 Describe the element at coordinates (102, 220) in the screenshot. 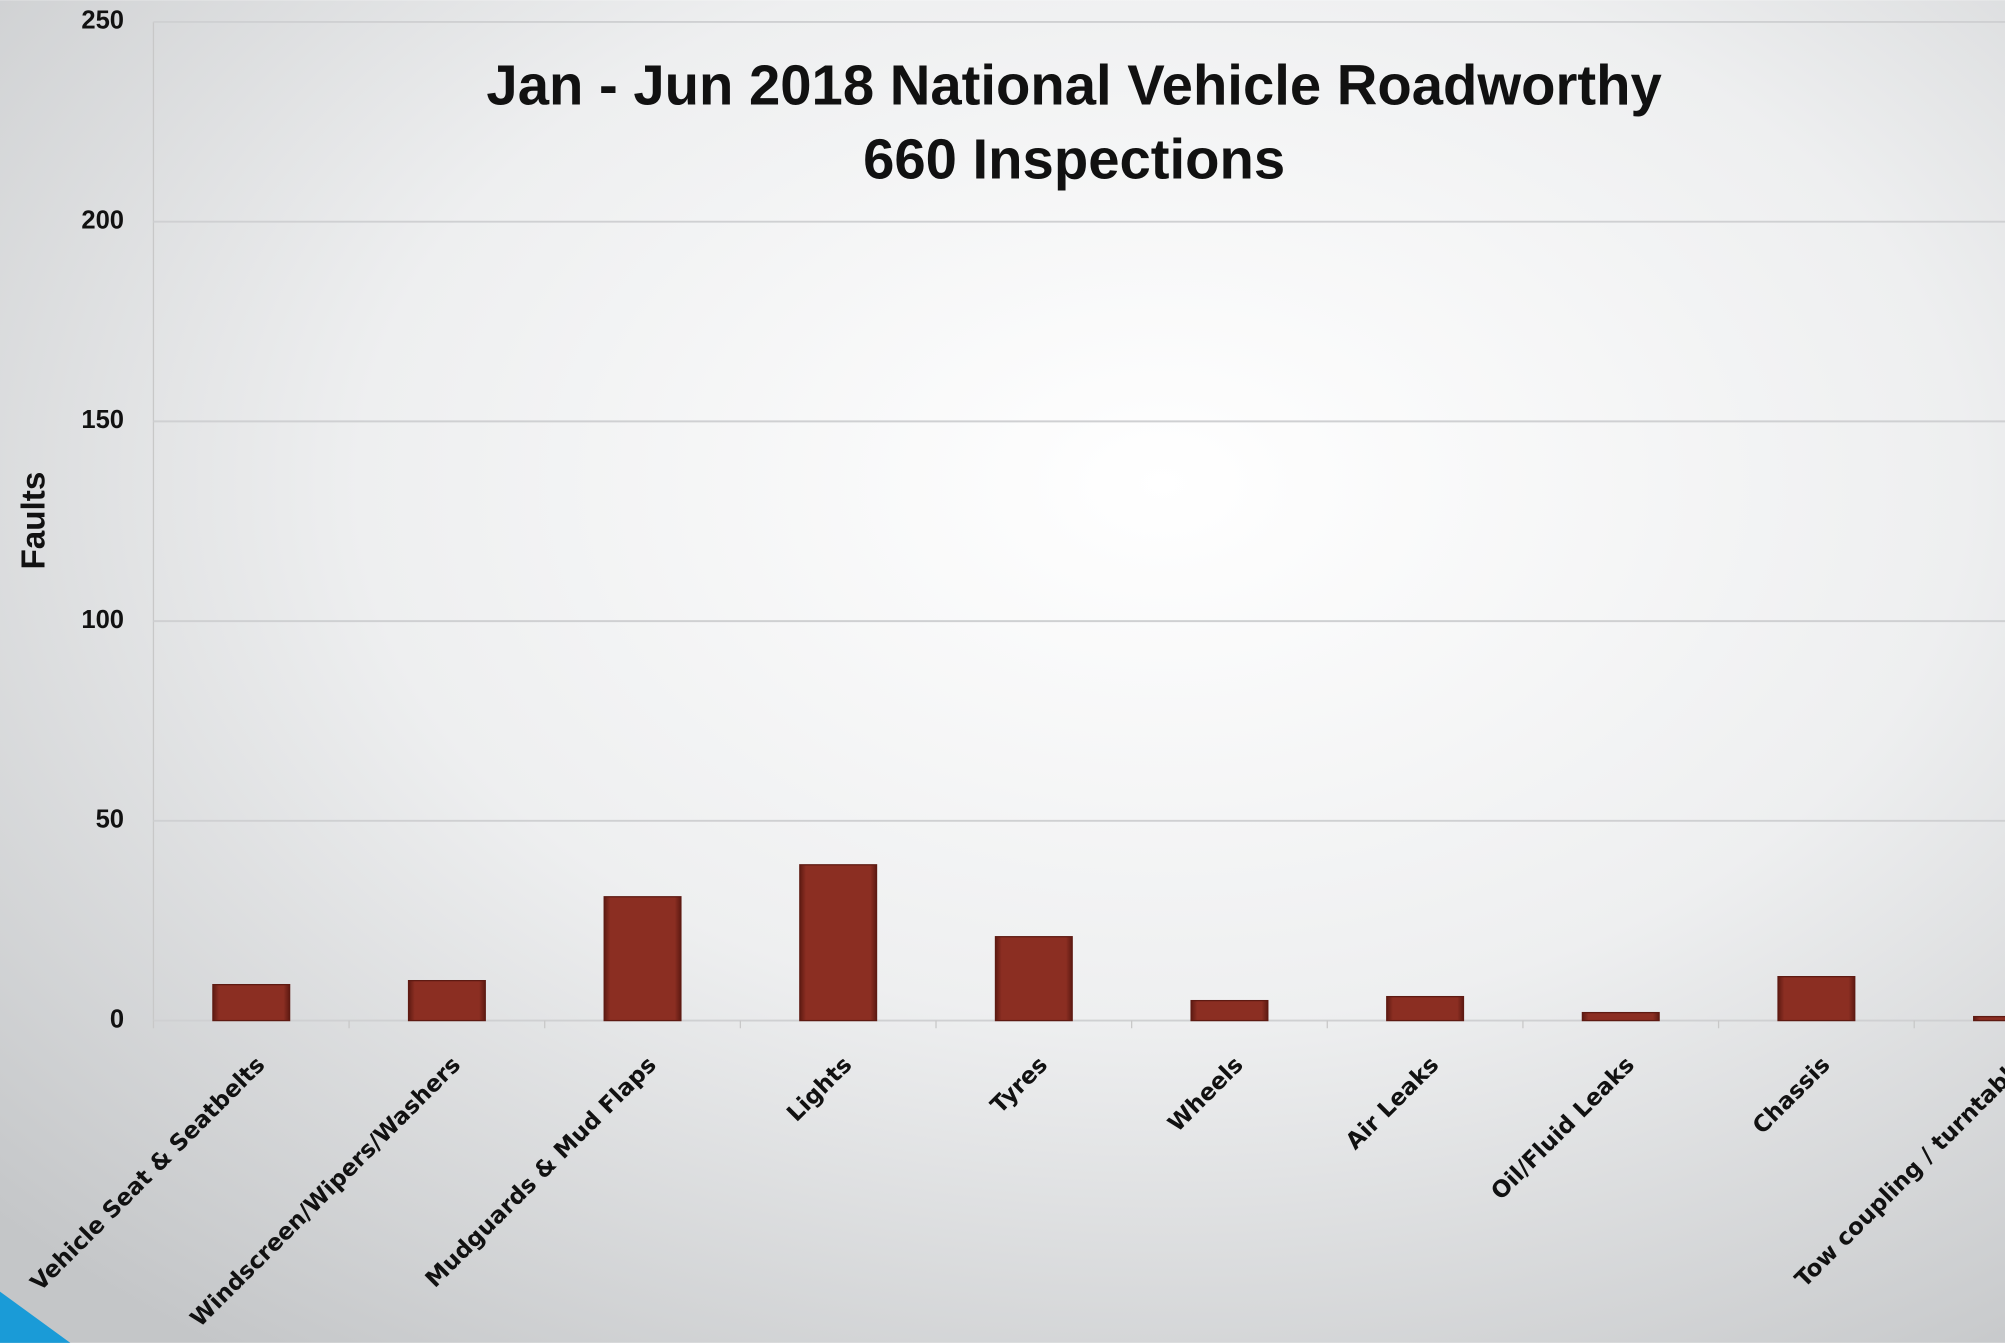

I see `y-tick-label: 200` at that location.